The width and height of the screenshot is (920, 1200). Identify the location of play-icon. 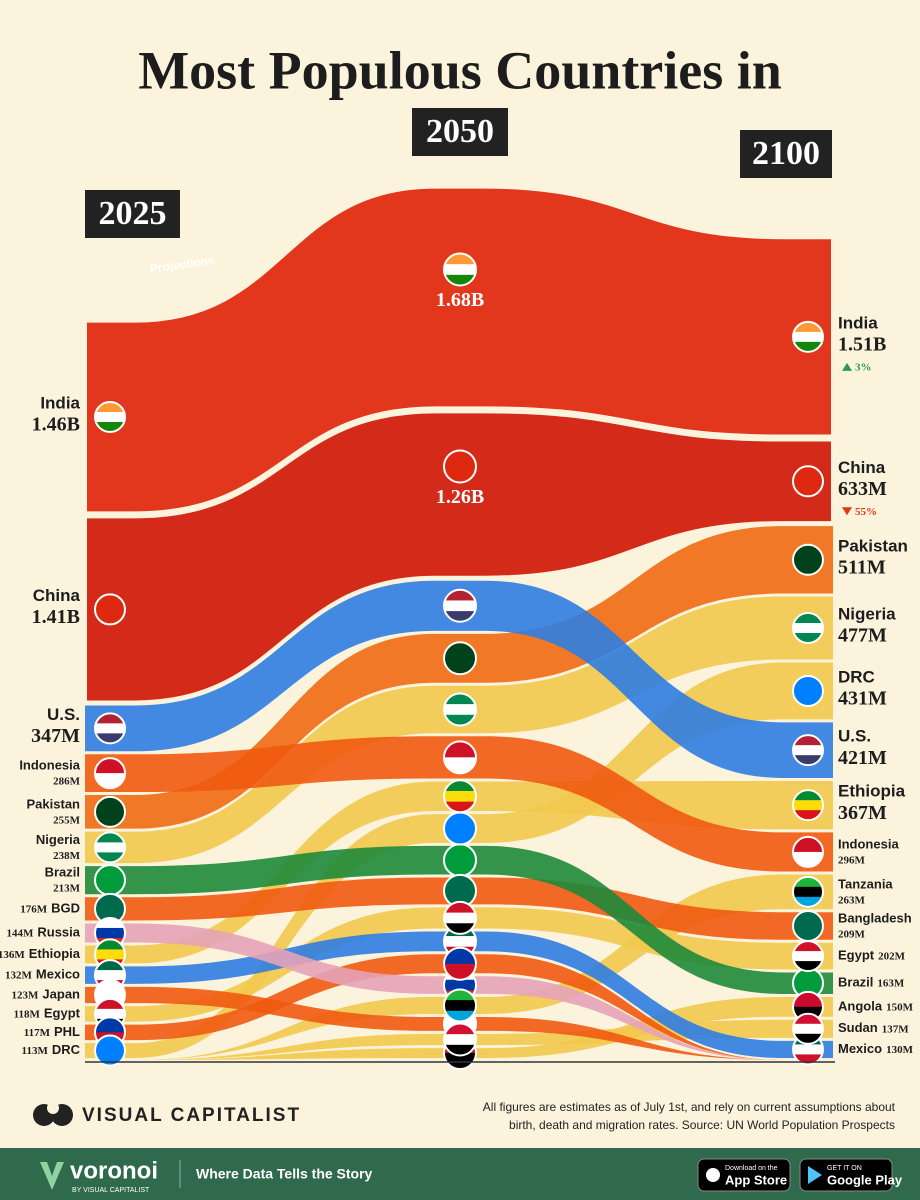
(815, 1175).